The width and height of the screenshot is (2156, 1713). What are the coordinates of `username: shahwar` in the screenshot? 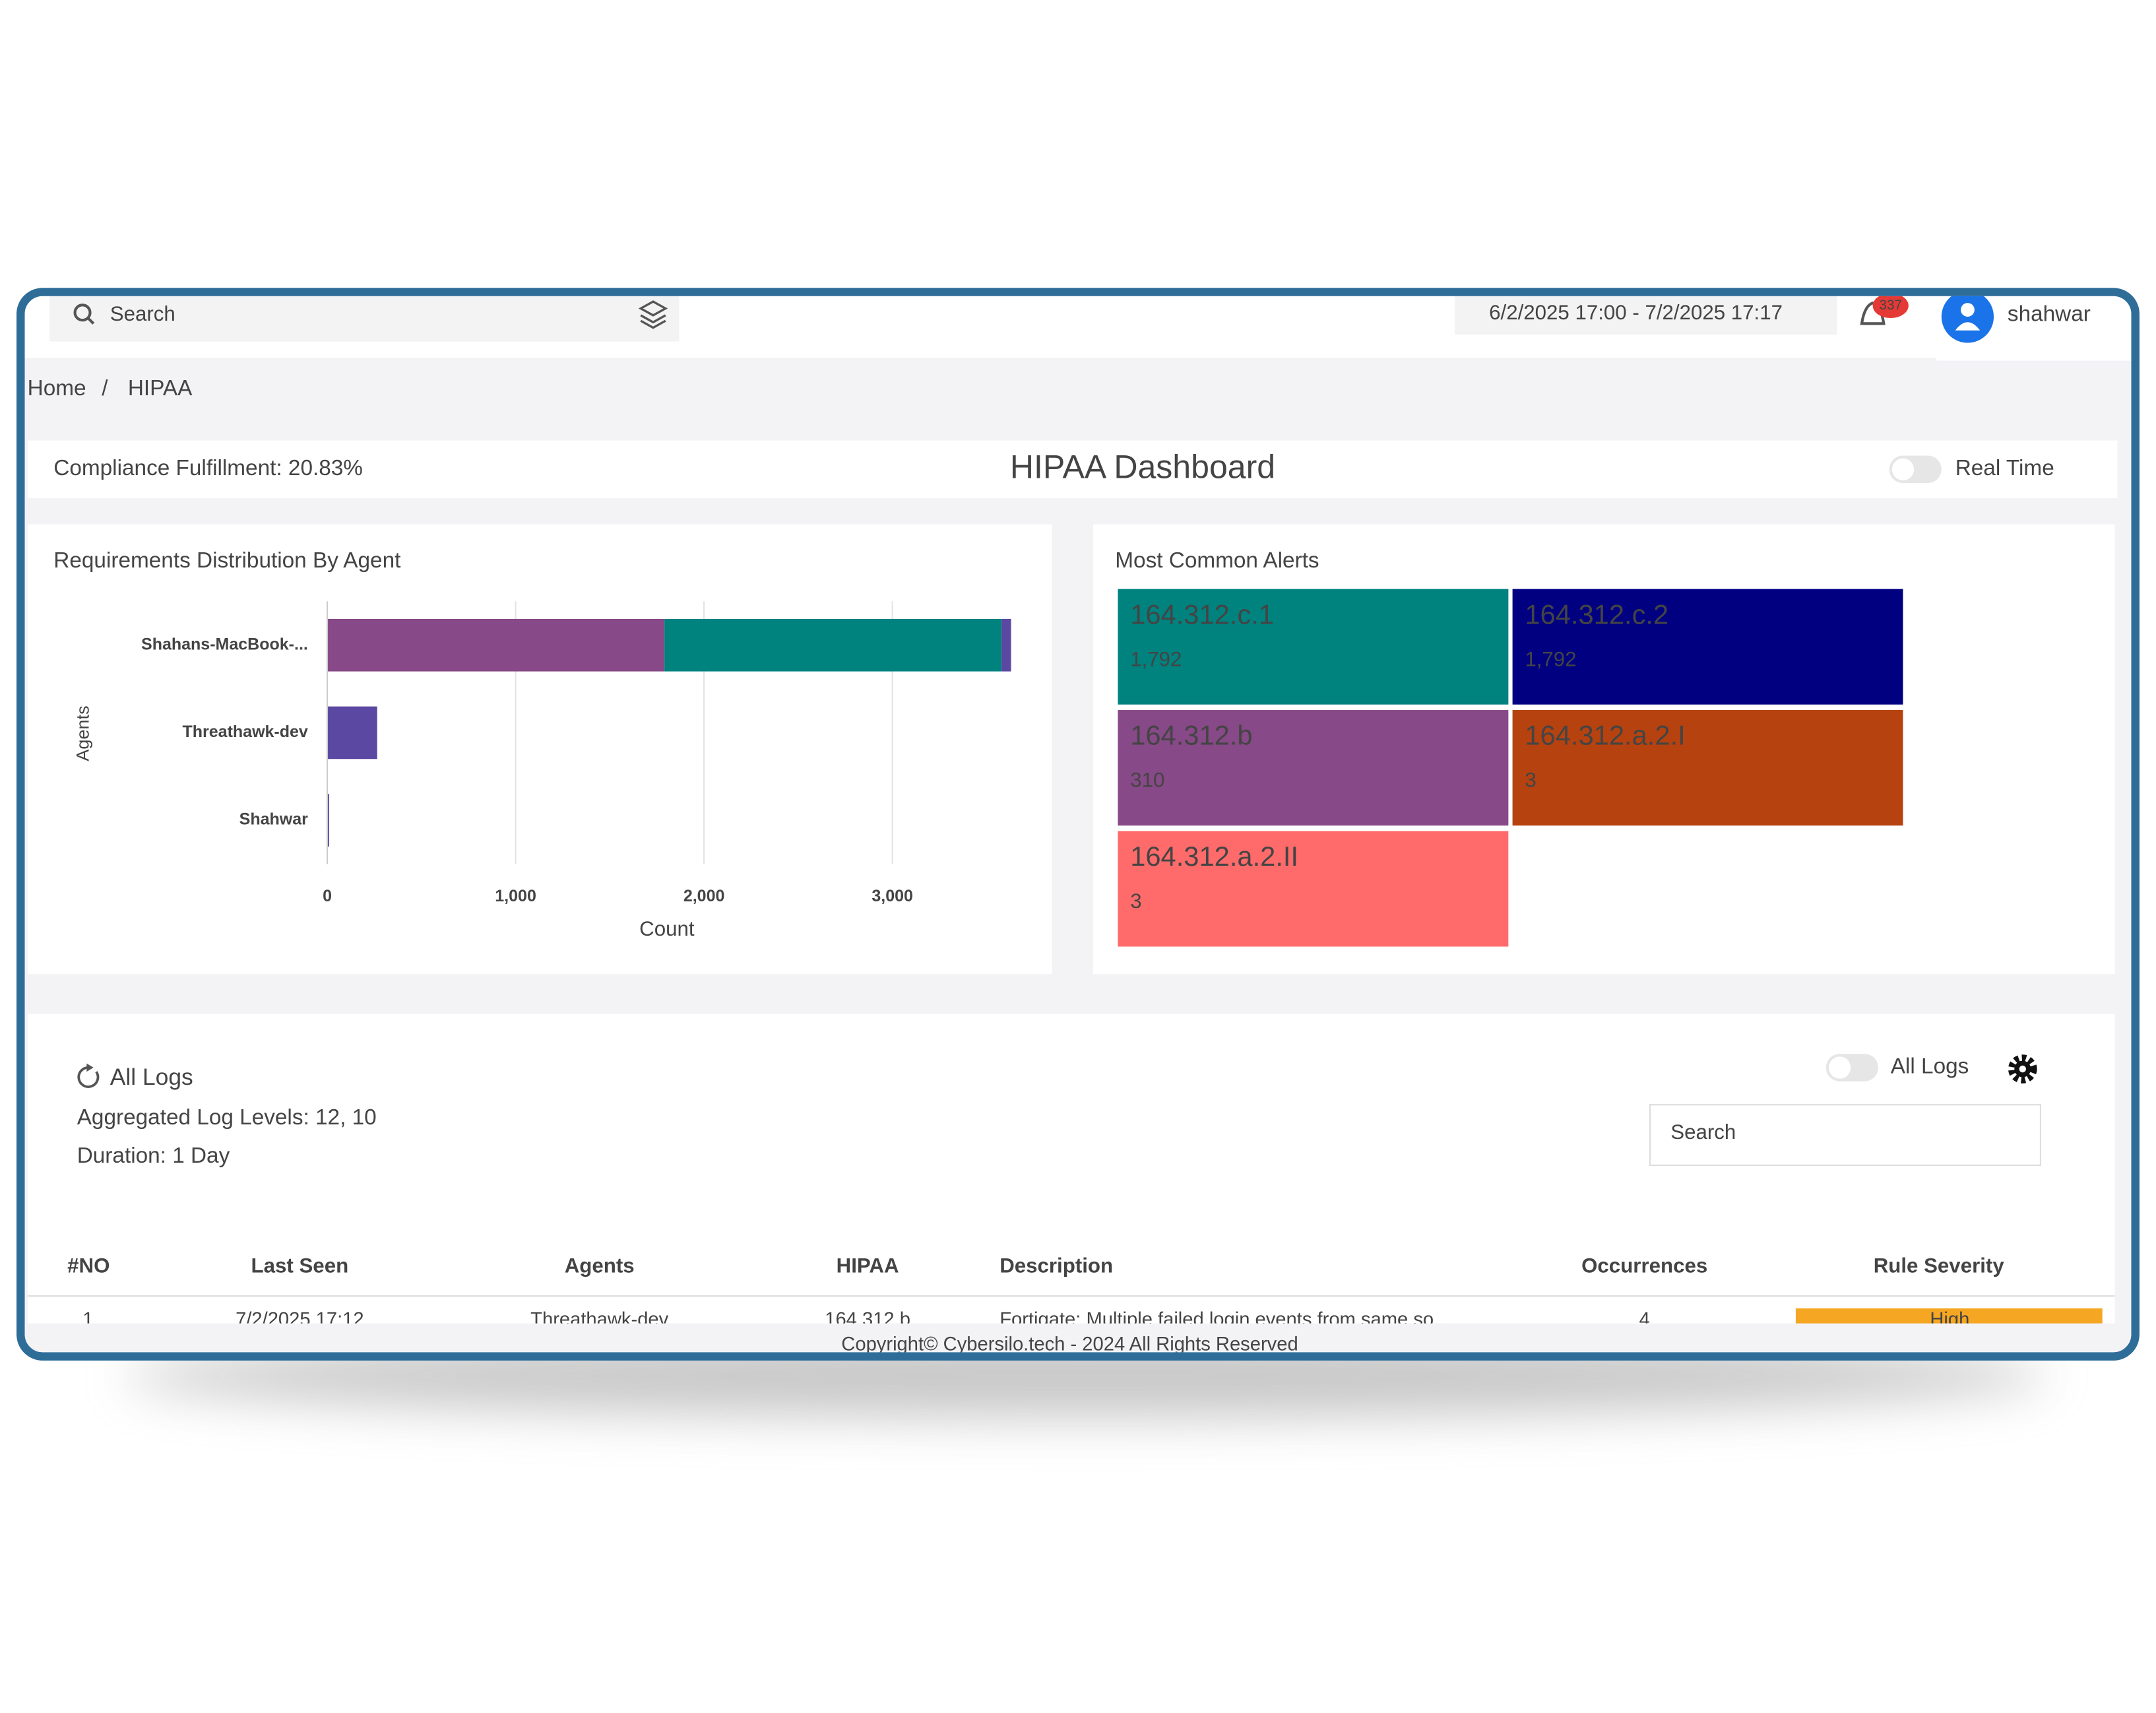 It's located at (2049, 314).